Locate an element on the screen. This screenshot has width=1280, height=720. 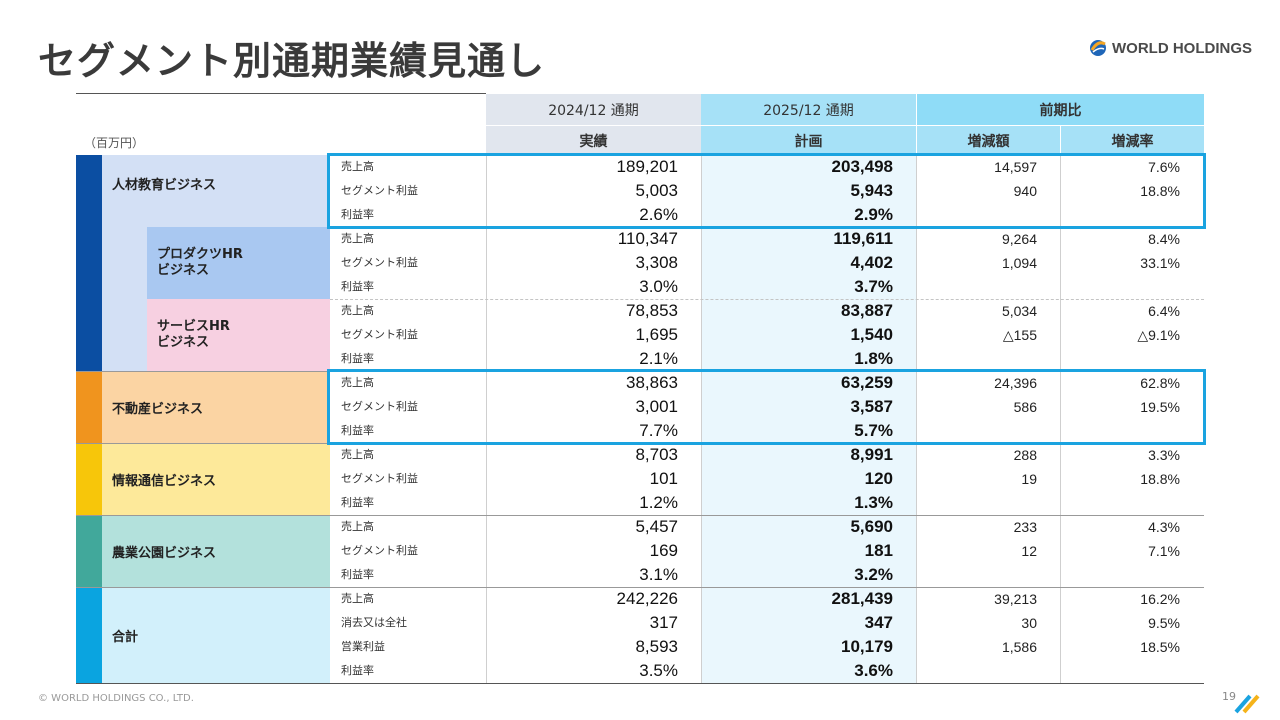
fy2024-value: 2.6% is located at coordinates (658, 214).